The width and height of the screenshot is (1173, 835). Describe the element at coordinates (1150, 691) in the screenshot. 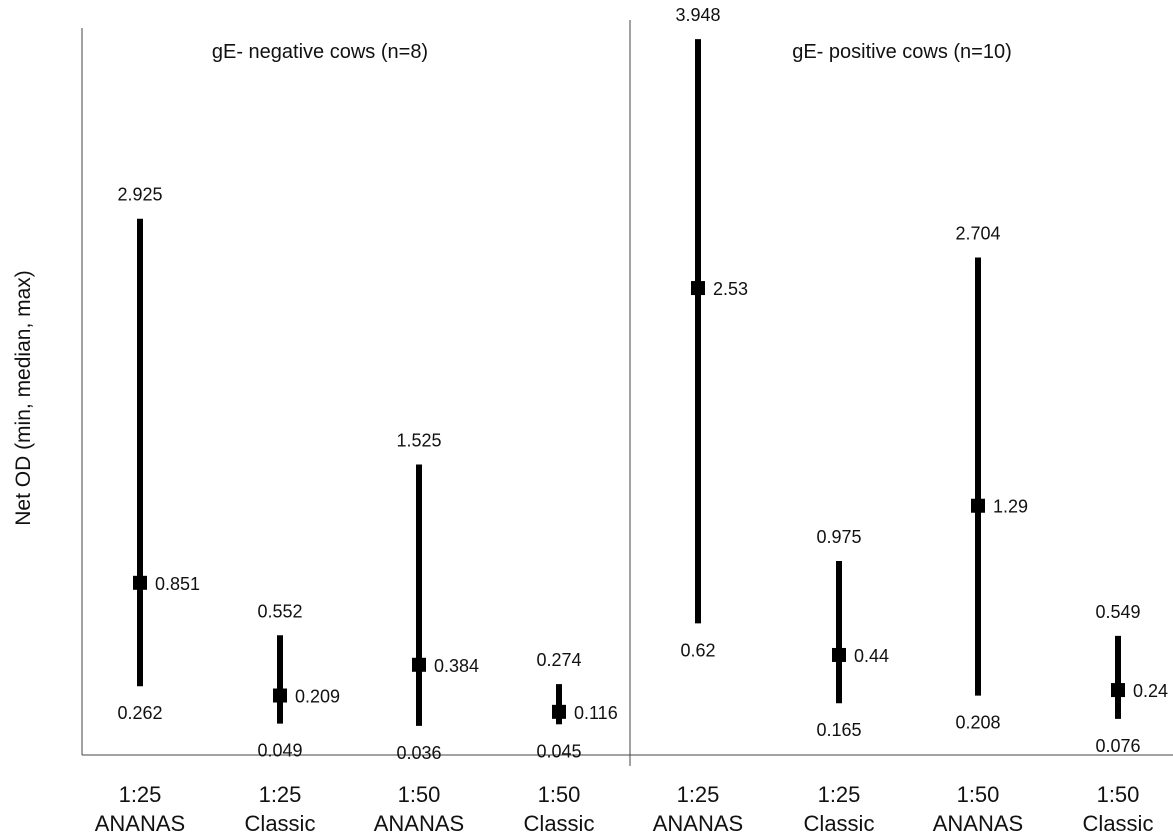

I see `median-label-p2-g4: 0.24` at that location.